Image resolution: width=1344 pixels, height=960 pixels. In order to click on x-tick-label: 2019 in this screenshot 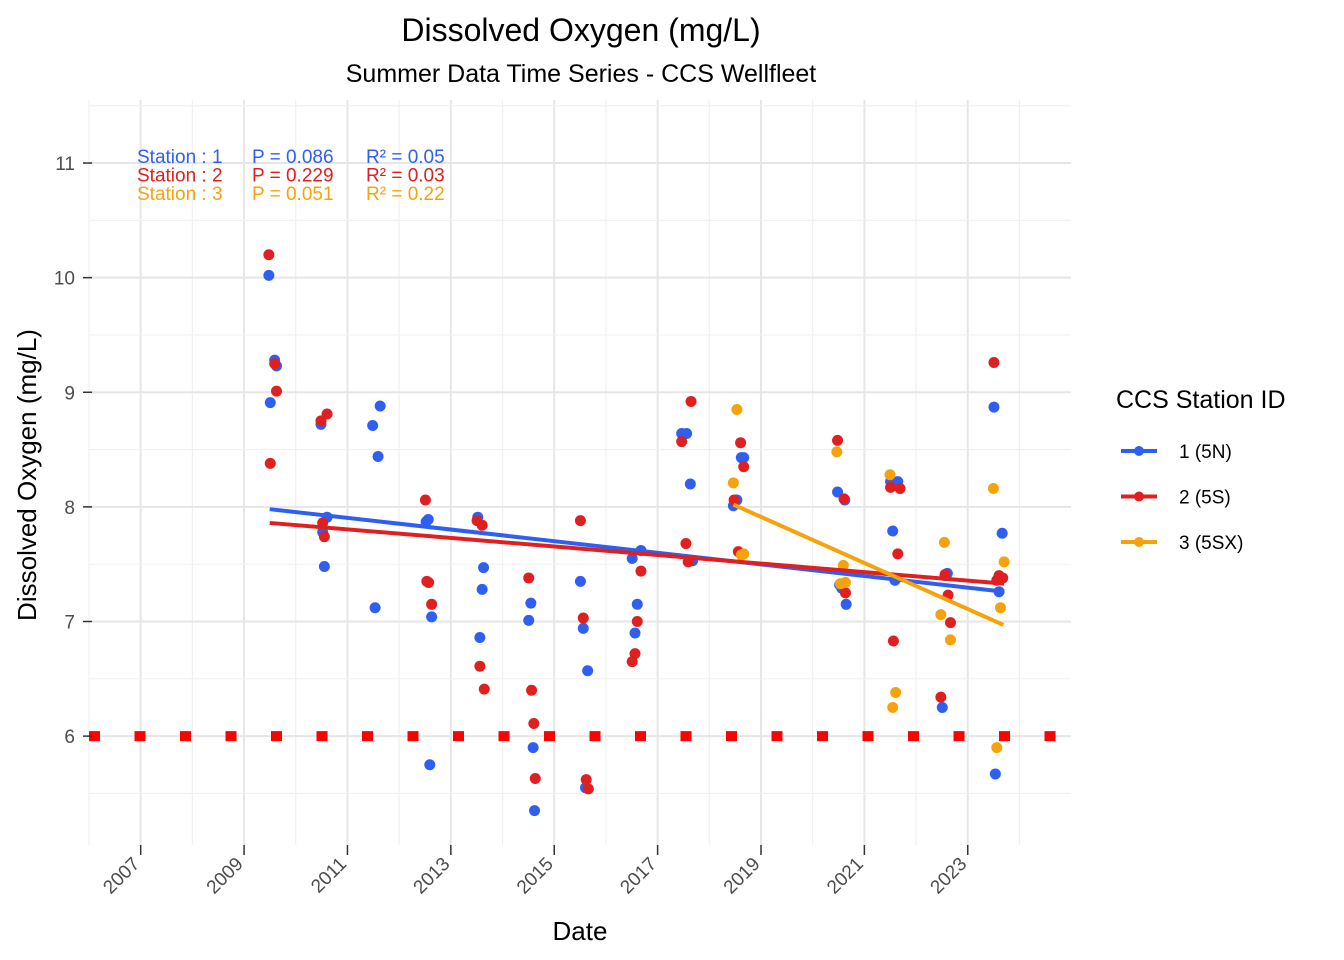, I will do `click(742, 876)`.